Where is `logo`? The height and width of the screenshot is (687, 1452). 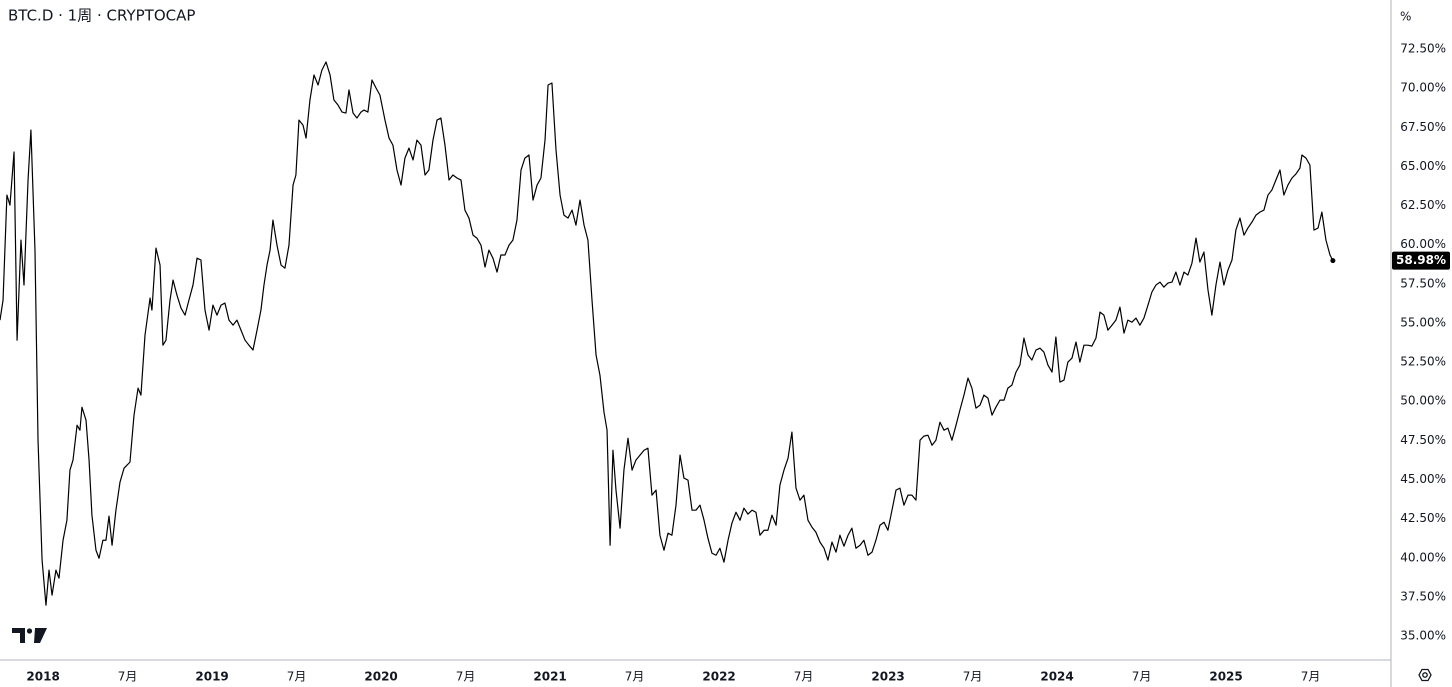 logo is located at coordinates (29, 635).